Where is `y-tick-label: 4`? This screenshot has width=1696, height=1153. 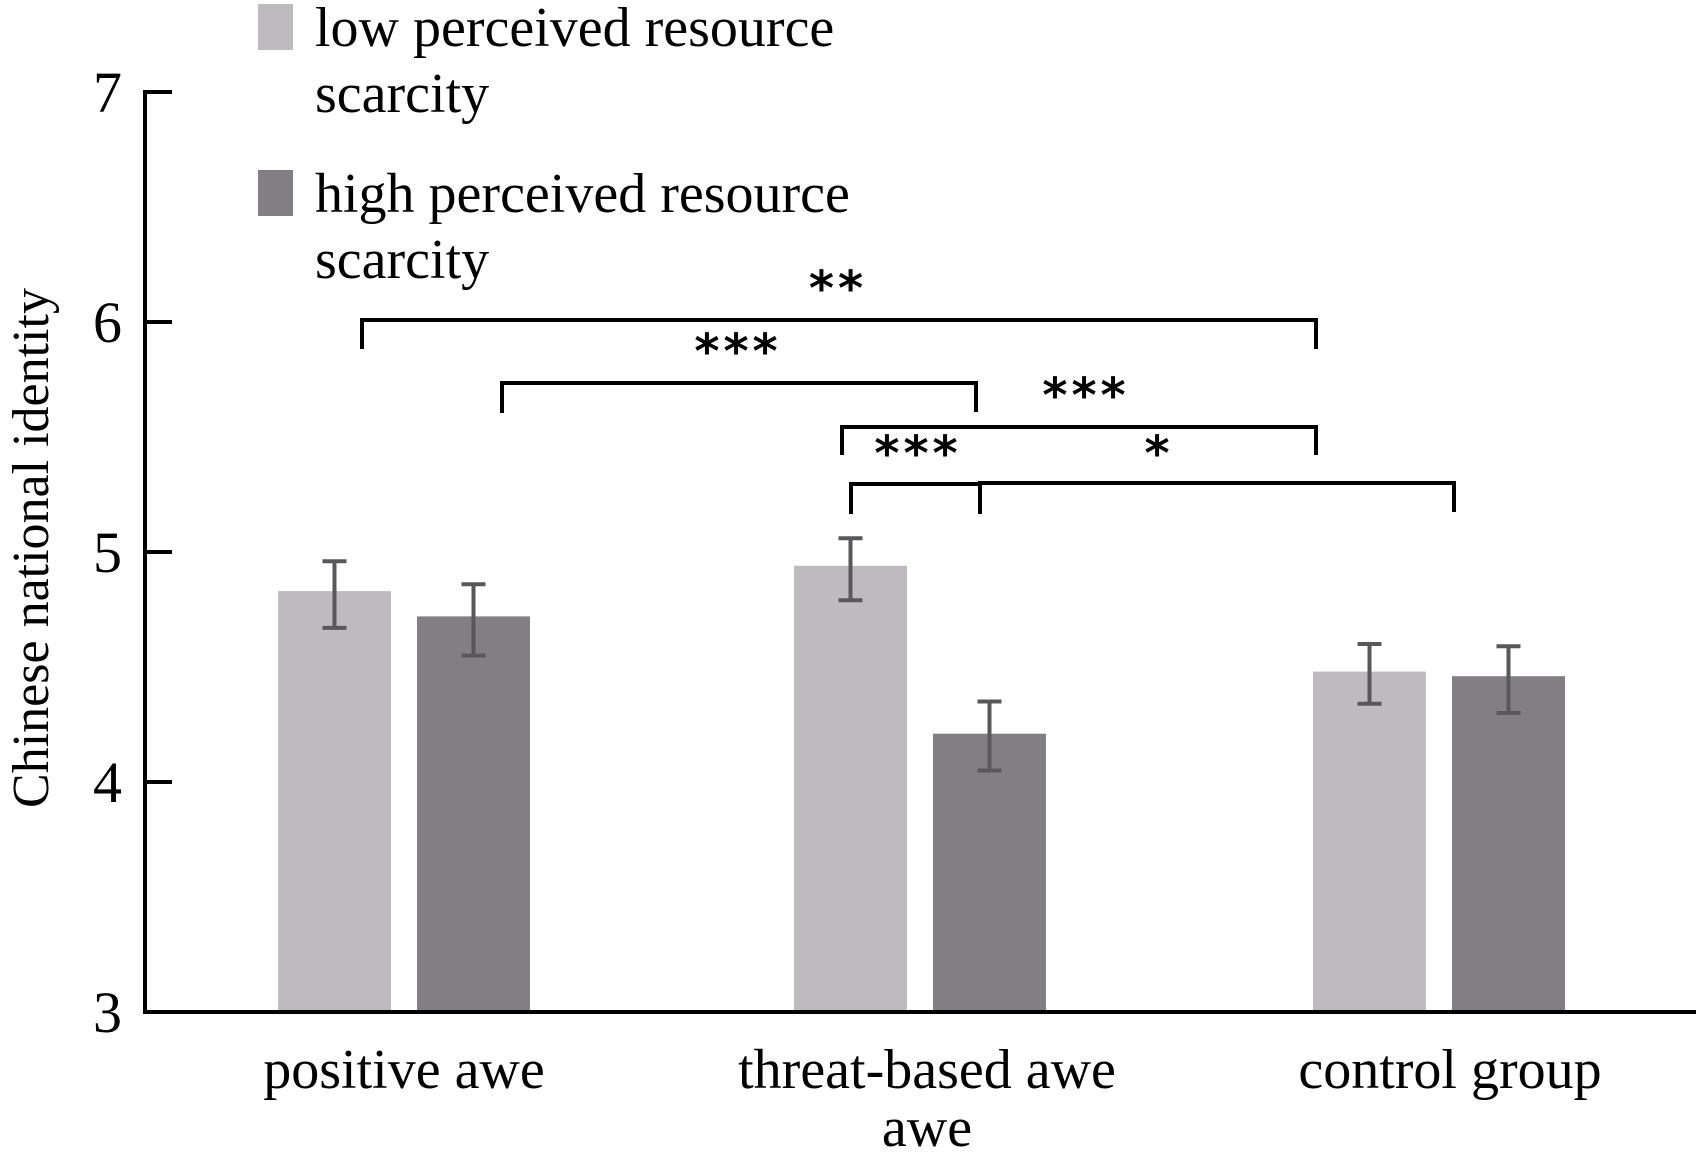
y-tick-label: 4 is located at coordinates (107, 782).